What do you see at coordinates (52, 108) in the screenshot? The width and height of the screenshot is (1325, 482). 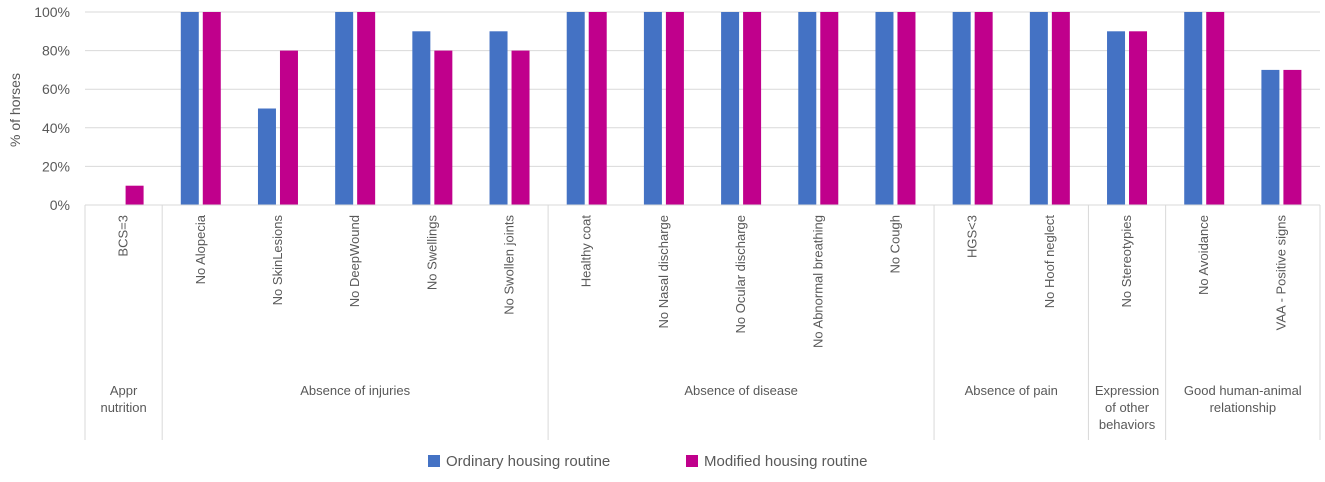 I see `y-tick-labels: 0% 20% 40% 60% 80% 100%` at bounding box center [52, 108].